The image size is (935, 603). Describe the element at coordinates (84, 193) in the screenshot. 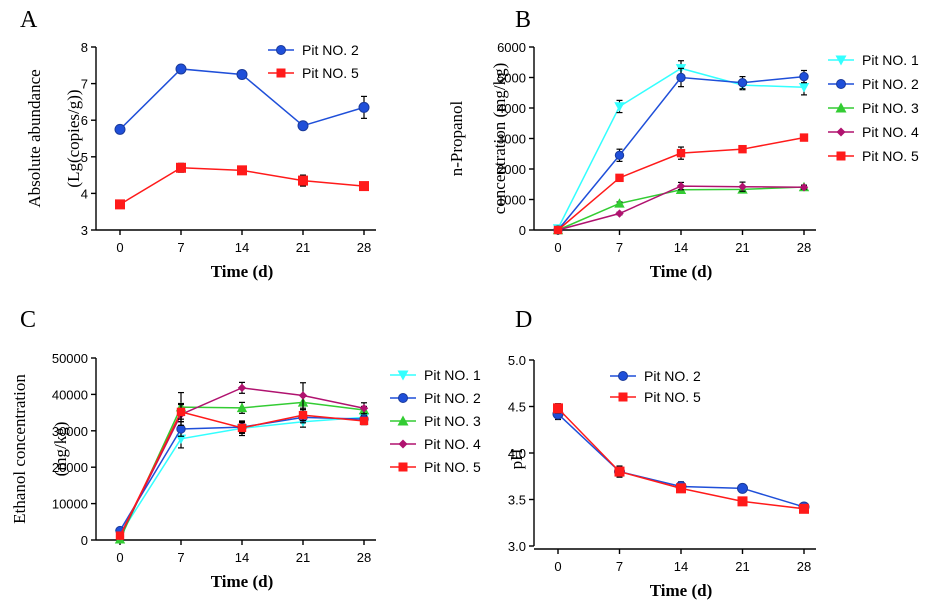

I see `y-tick-label: 4` at that location.